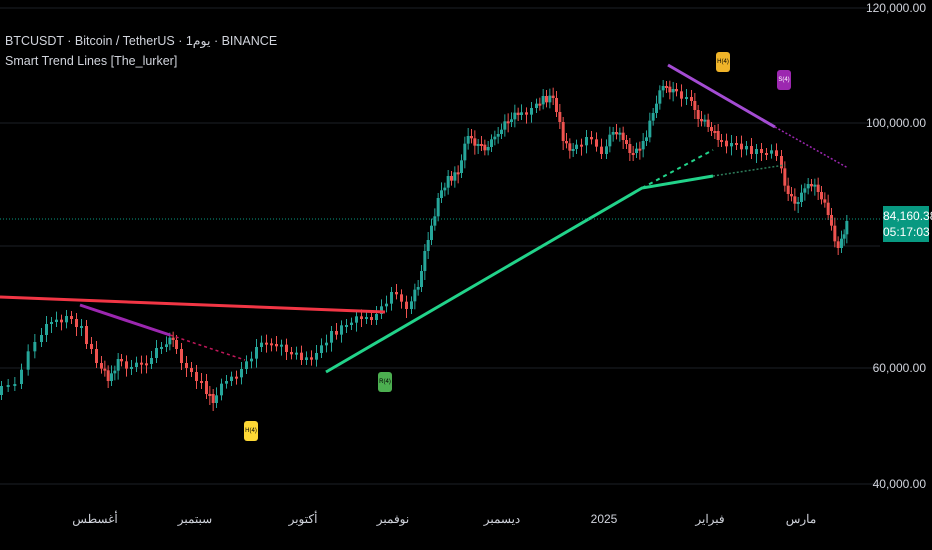 This screenshot has height=550, width=932. Describe the element at coordinates (749, 170) in the screenshot. I see `support-extension` at that location.